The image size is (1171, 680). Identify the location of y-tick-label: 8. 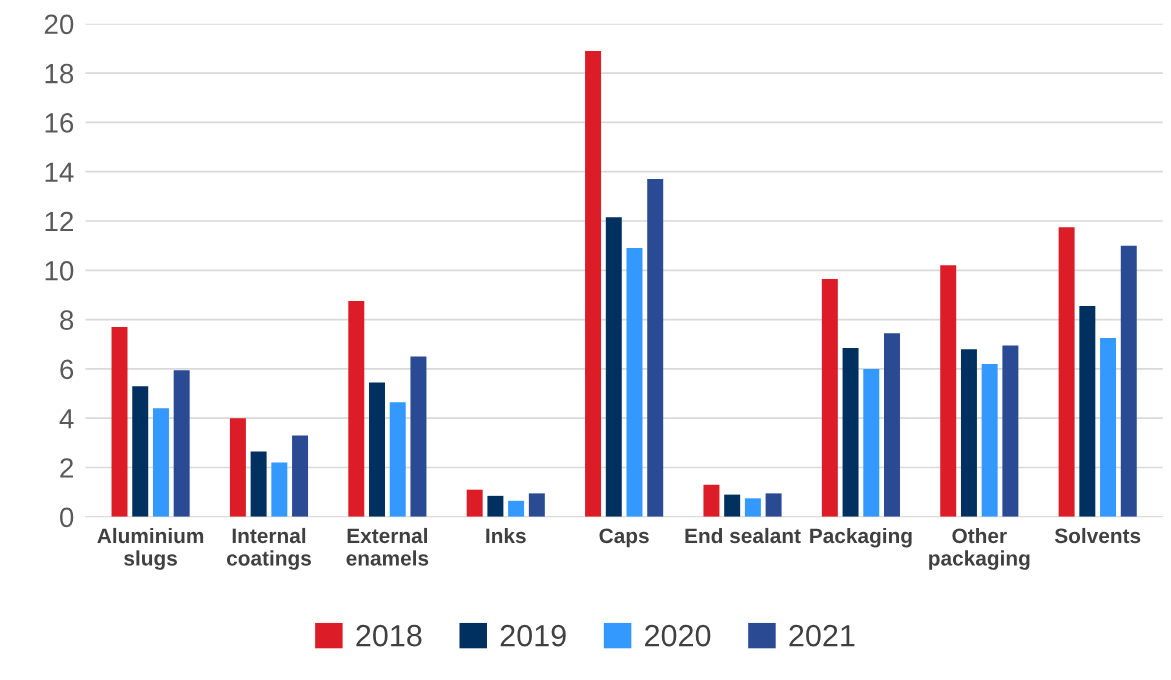
(67, 320).